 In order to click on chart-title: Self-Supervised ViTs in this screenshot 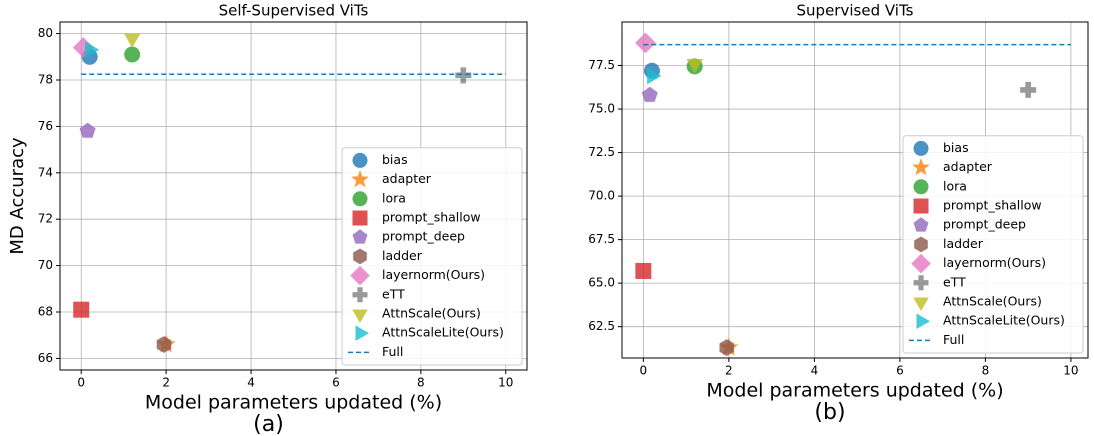, I will do `click(294, 11)`.